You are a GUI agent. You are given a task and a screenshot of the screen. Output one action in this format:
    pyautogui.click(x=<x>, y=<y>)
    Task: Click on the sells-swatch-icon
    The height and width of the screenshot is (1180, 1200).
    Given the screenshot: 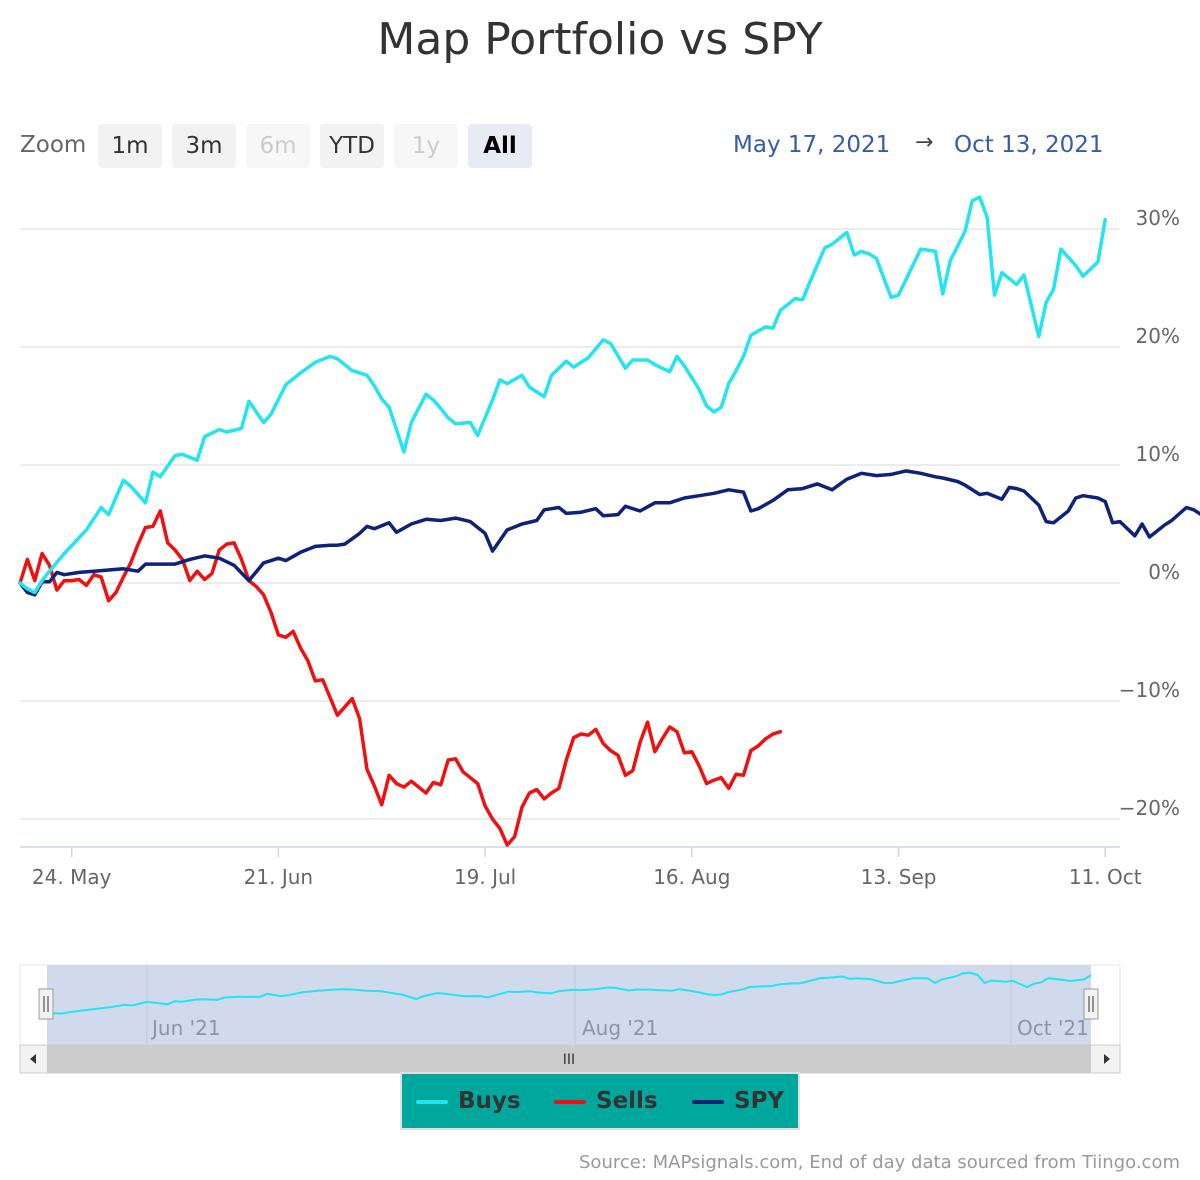 What is the action you would take?
    pyautogui.click(x=570, y=1101)
    